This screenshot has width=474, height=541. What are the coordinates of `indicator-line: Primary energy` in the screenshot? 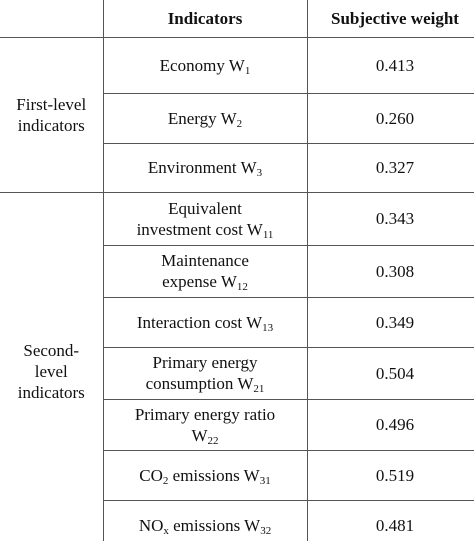 It's located at (205, 362).